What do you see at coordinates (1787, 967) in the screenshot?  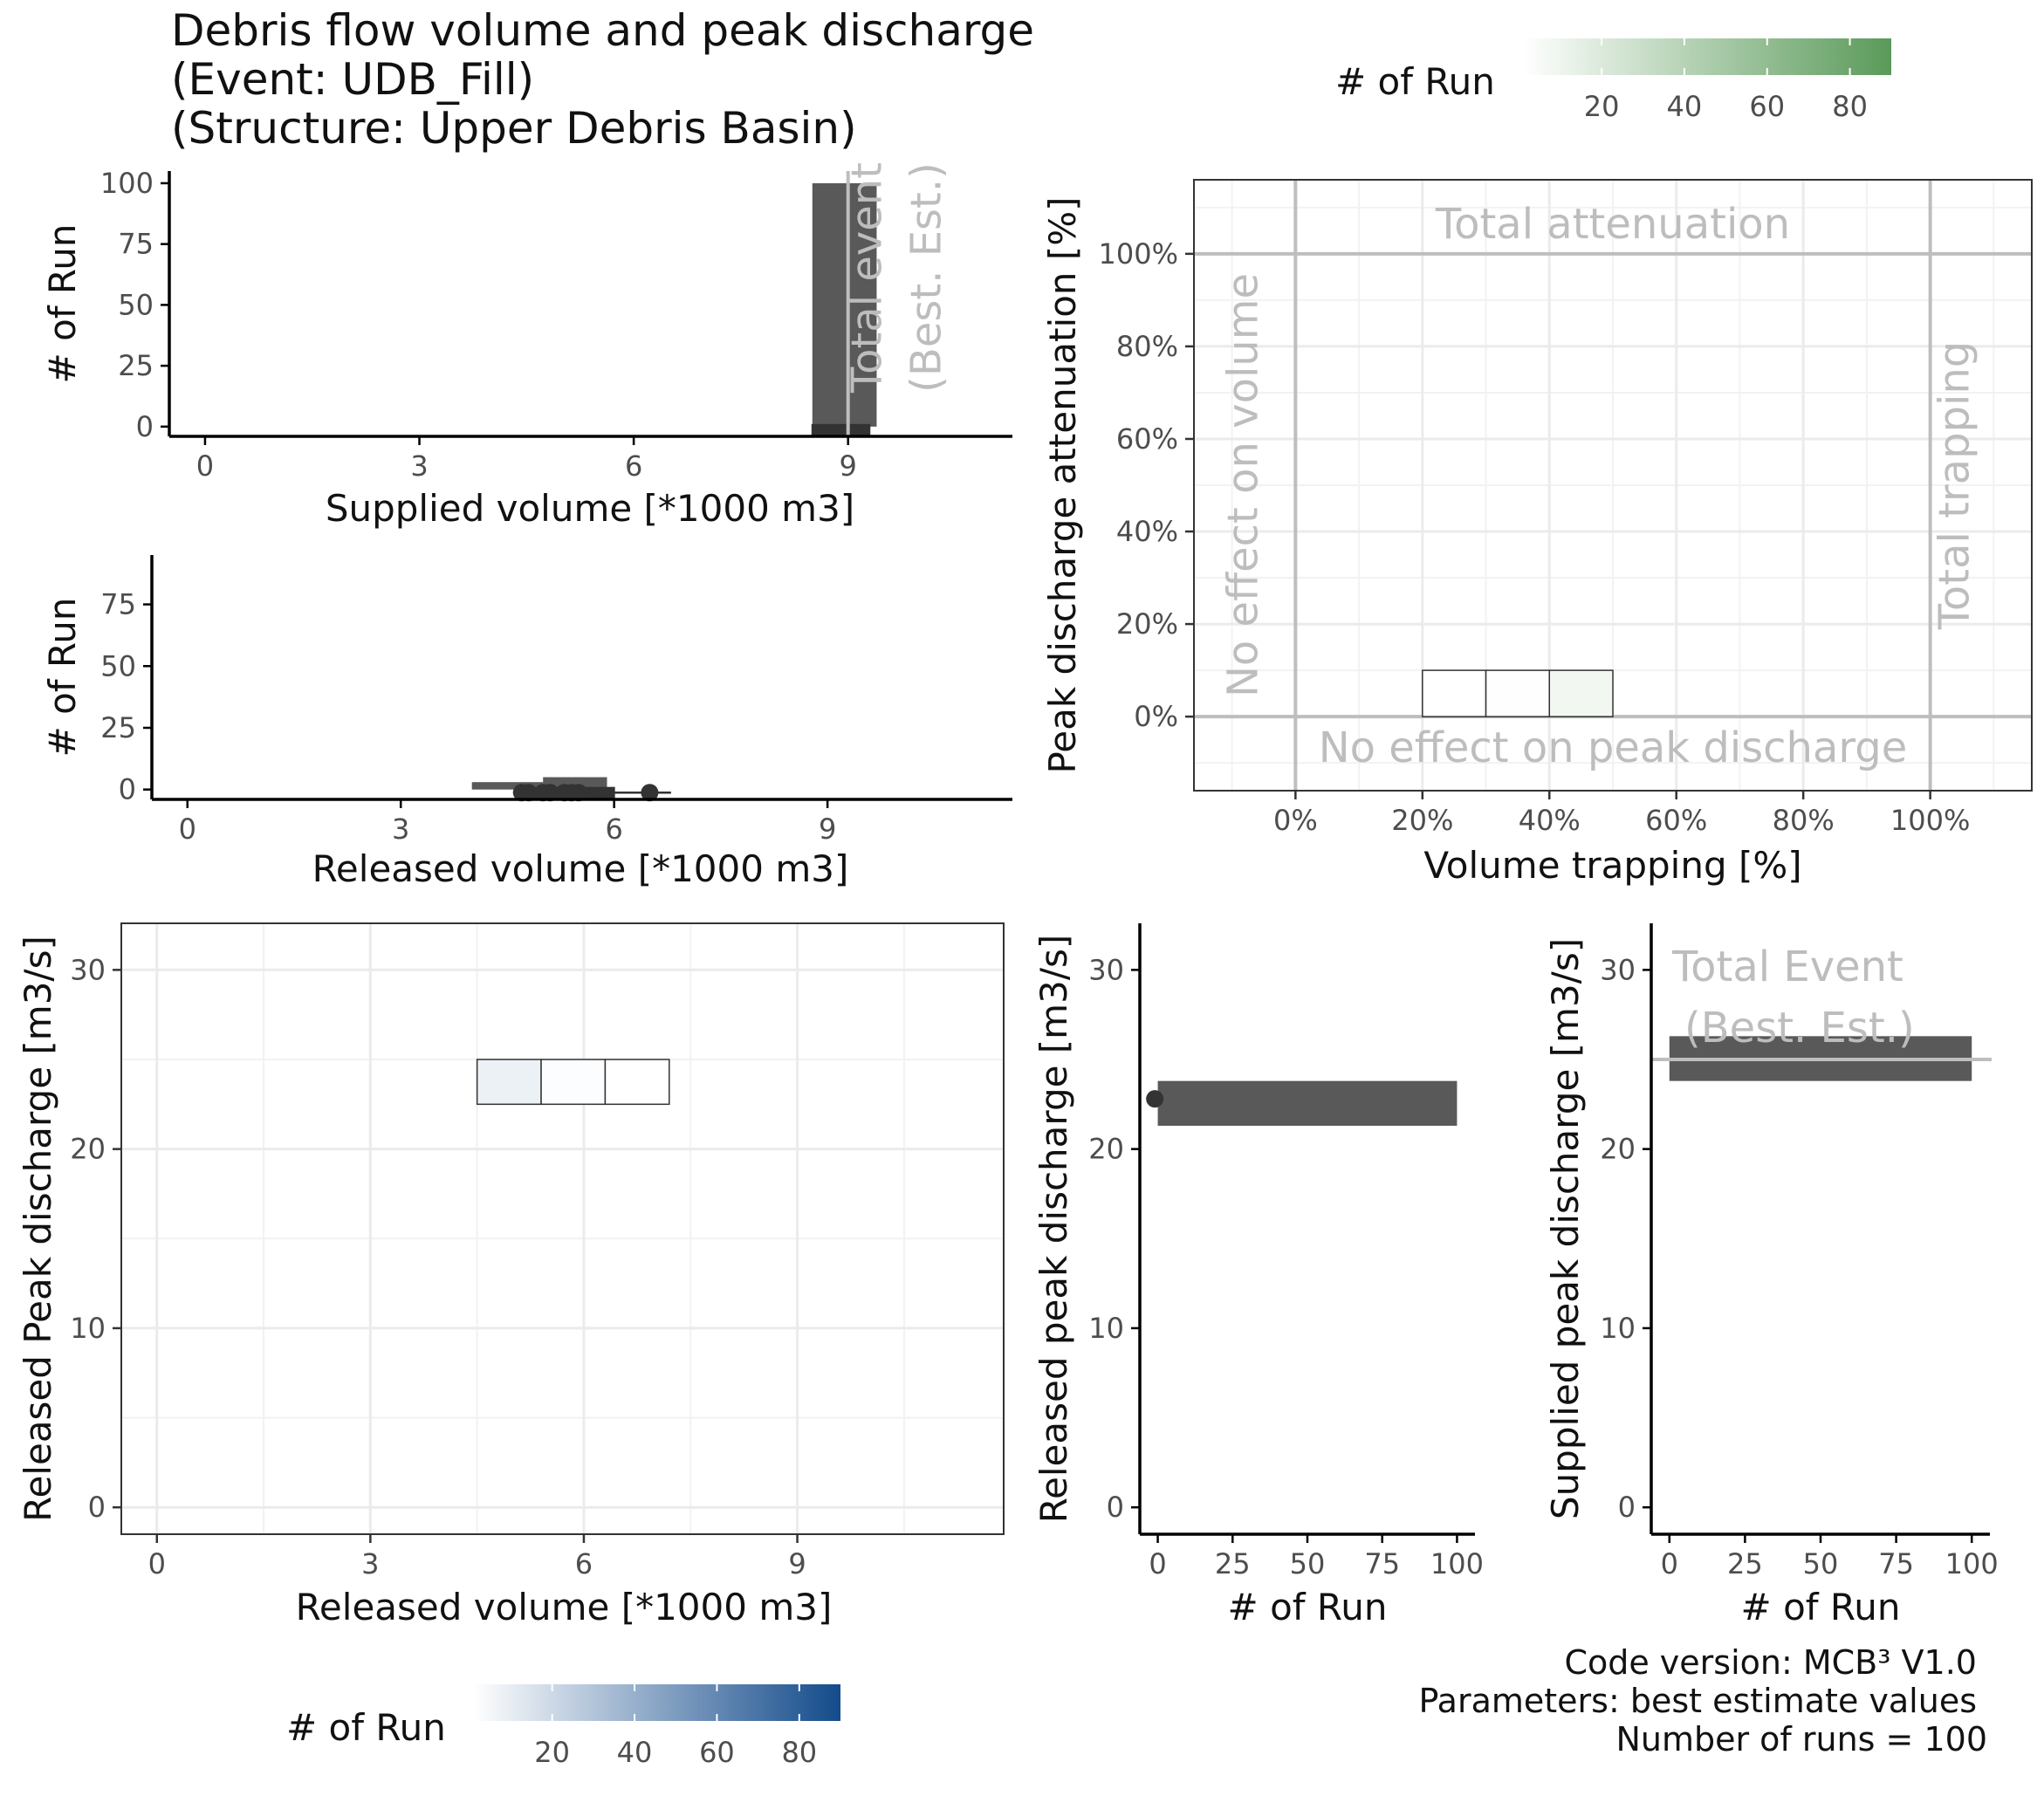 I see `reference-label-line1: Total Event` at bounding box center [1787, 967].